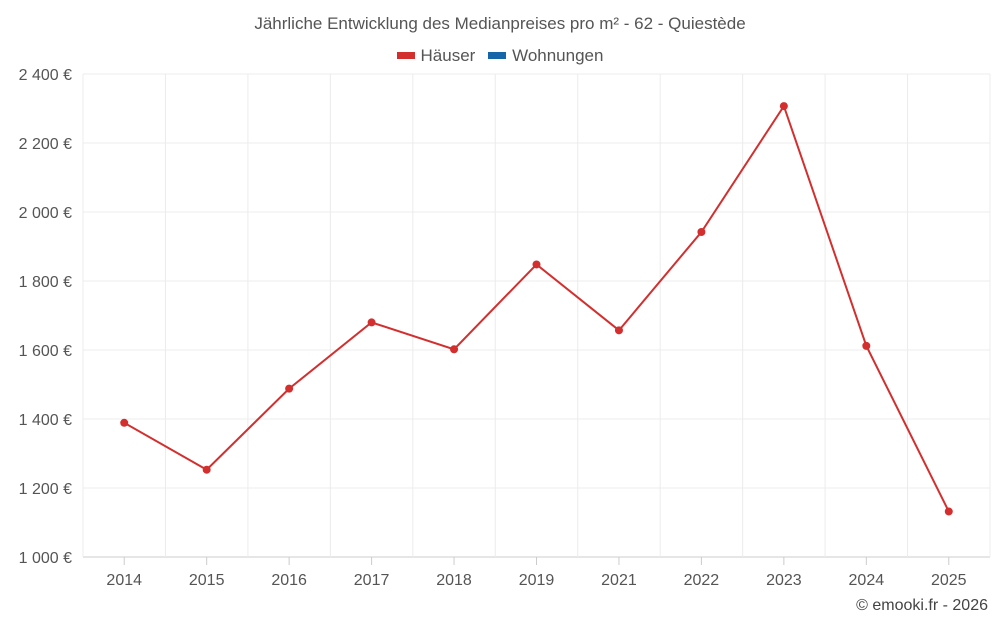 This screenshot has height=625, width=1000. What do you see at coordinates (45, 75) in the screenshot?
I see `y-tick-label: 2 400 €` at bounding box center [45, 75].